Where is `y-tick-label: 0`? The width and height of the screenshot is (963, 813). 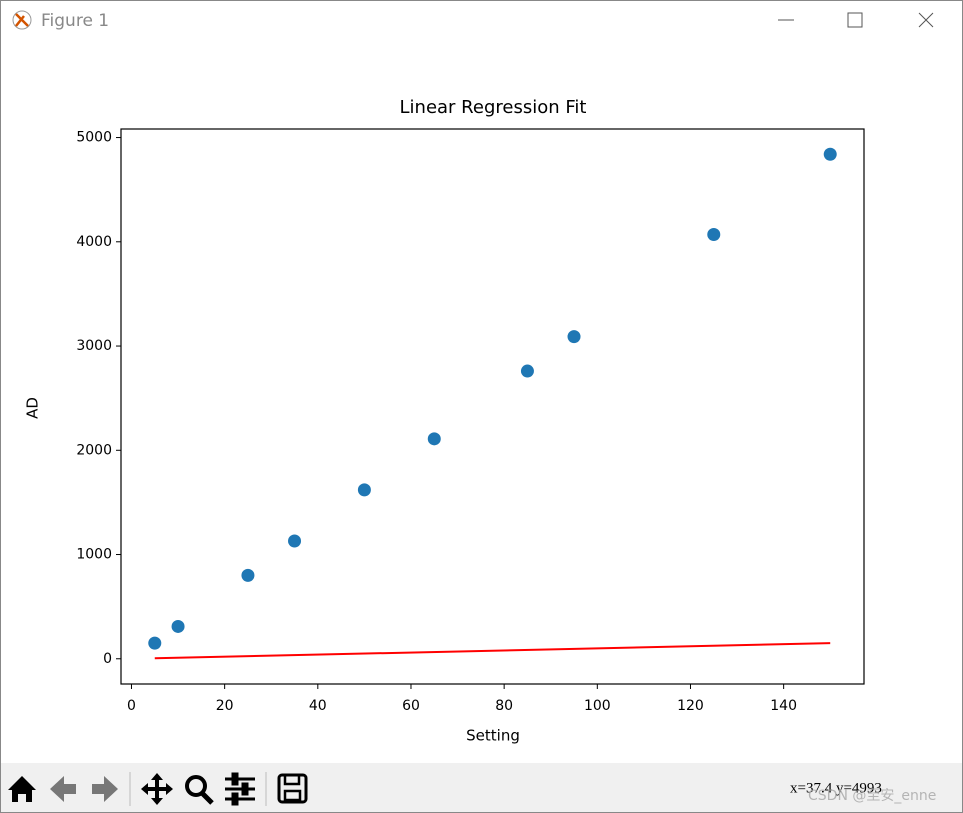 y-tick-label: 0 is located at coordinates (107, 659).